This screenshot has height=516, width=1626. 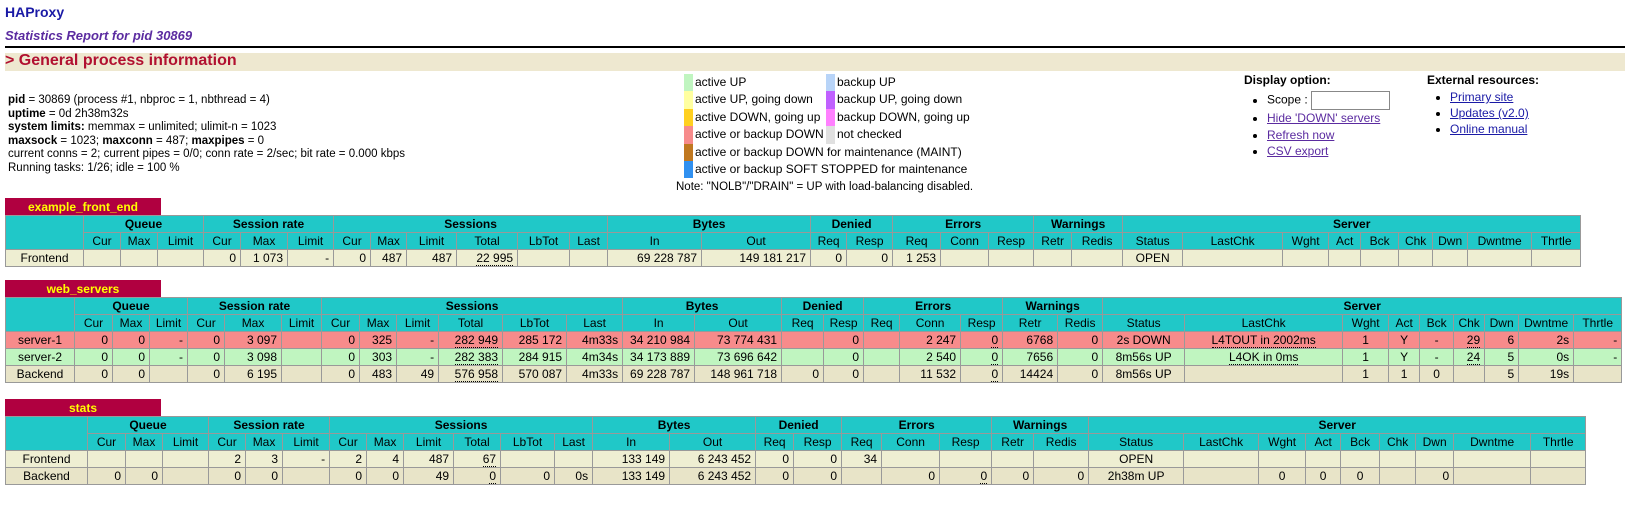 I want to click on cell-value: -, so click(x=1436, y=339).